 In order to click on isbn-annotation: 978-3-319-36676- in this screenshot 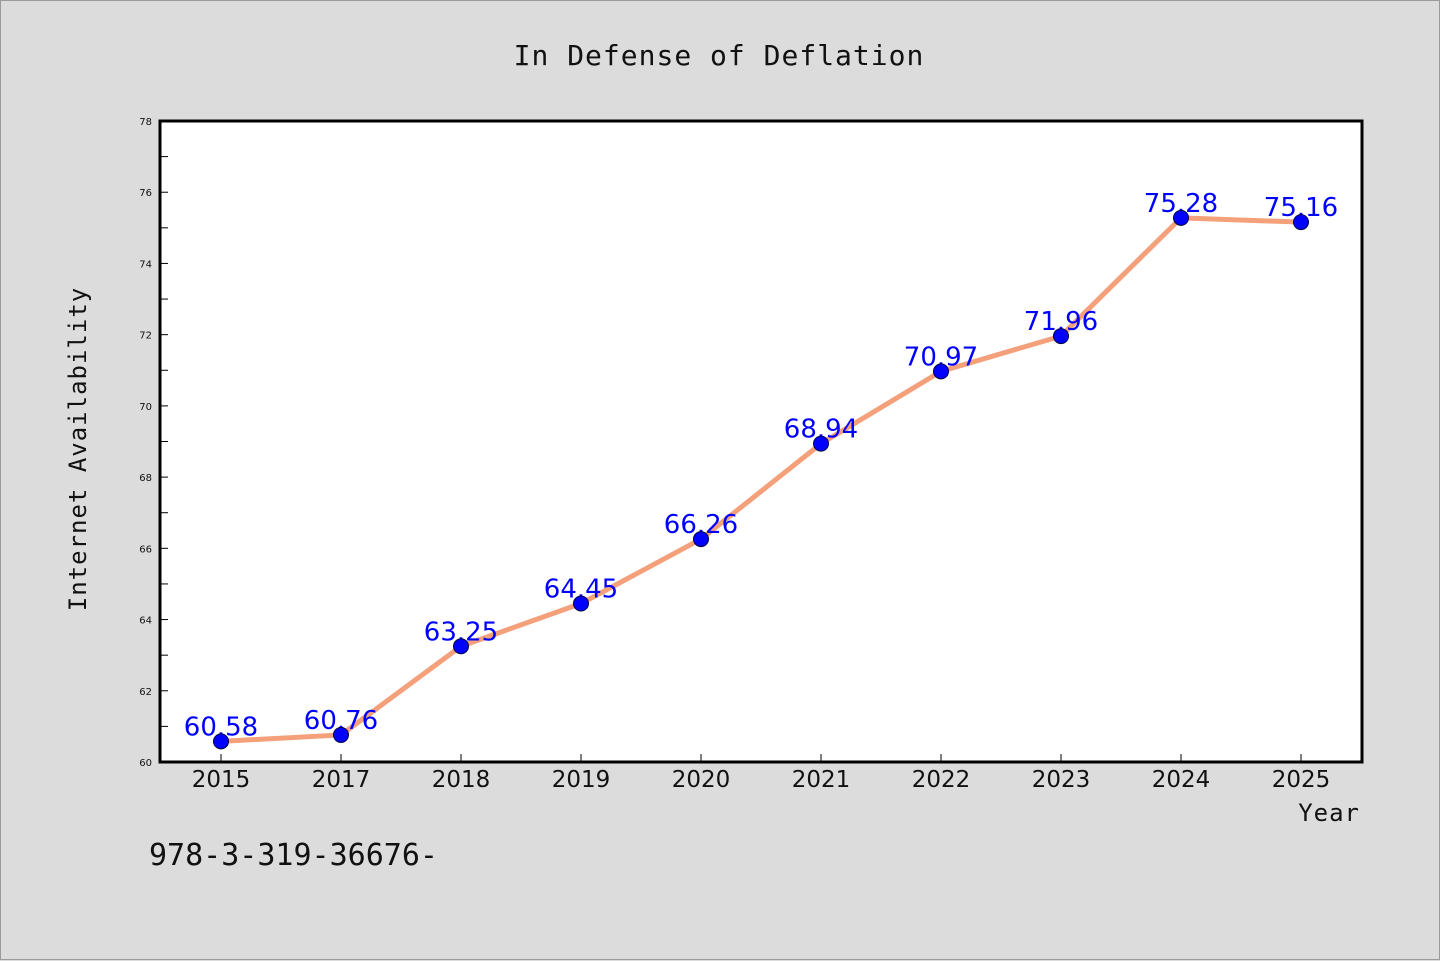, I will do `click(293, 855)`.